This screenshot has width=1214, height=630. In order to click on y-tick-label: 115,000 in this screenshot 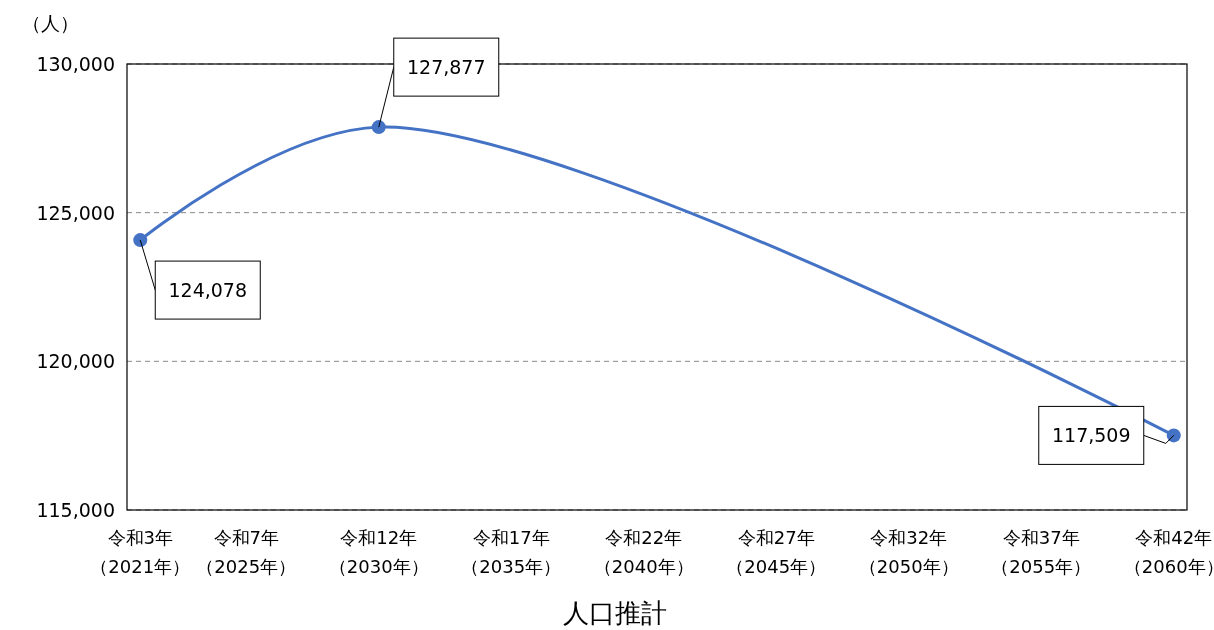, I will do `click(75, 510)`.